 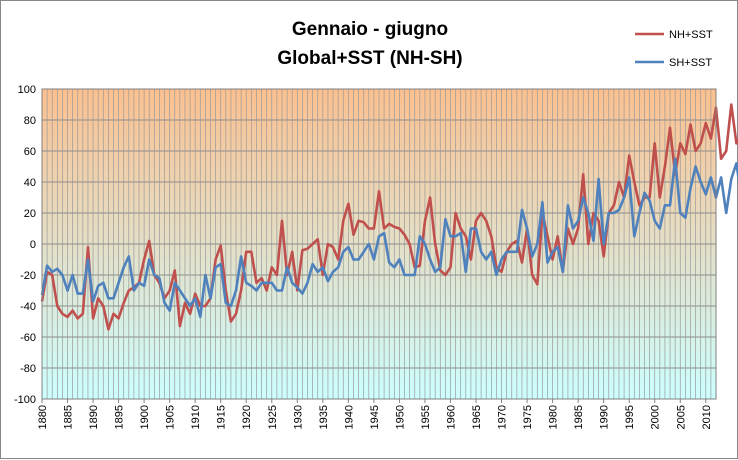 What do you see at coordinates (69, 417) in the screenshot?
I see `x-tick-label: 1885` at bounding box center [69, 417].